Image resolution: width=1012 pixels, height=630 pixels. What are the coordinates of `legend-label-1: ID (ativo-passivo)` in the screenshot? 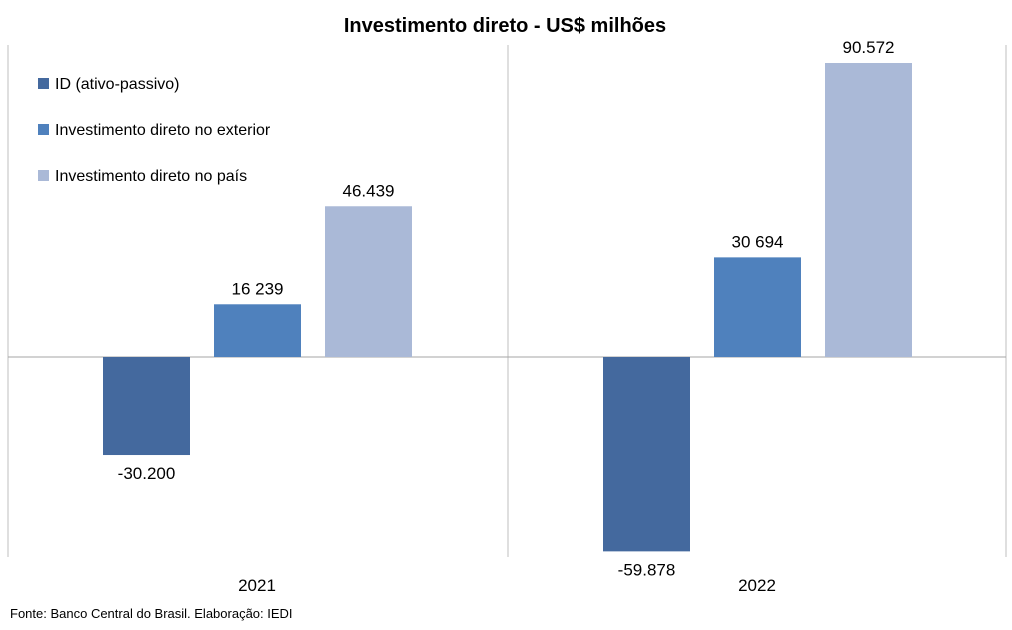 It's located at (117, 84).